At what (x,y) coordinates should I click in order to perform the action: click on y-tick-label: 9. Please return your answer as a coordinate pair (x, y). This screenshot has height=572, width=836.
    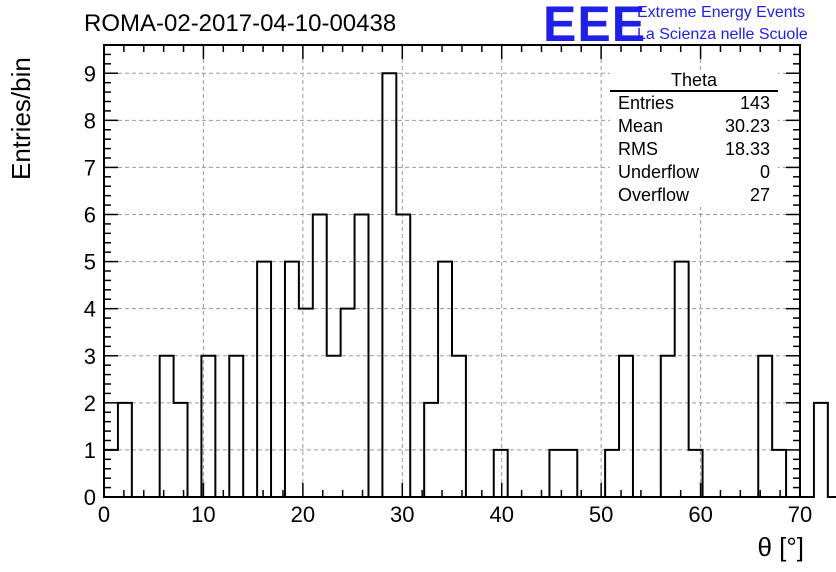
    Looking at the image, I should click on (90, 73).